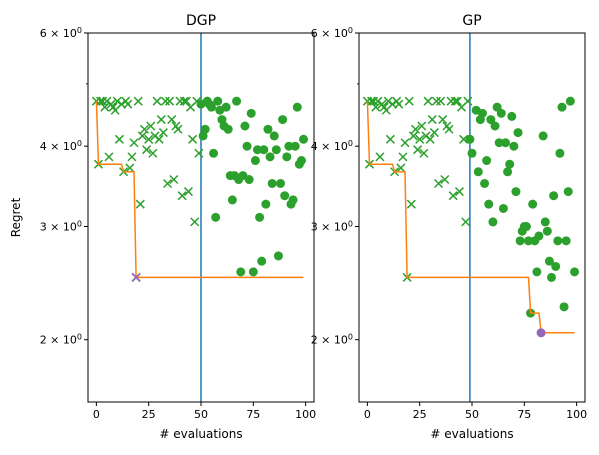 The image size is (599, 455). Describe the element at coordinates (472, 414) in the screenshot. I see `x-tick-label: 50` at that location.